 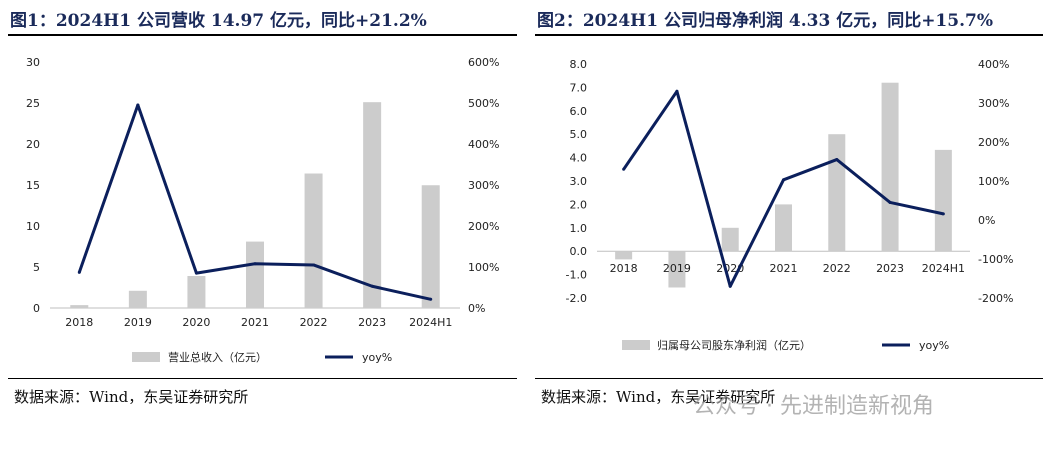 I want to click on right-axis-tick-label: -100%, so click(x=995, y=259).